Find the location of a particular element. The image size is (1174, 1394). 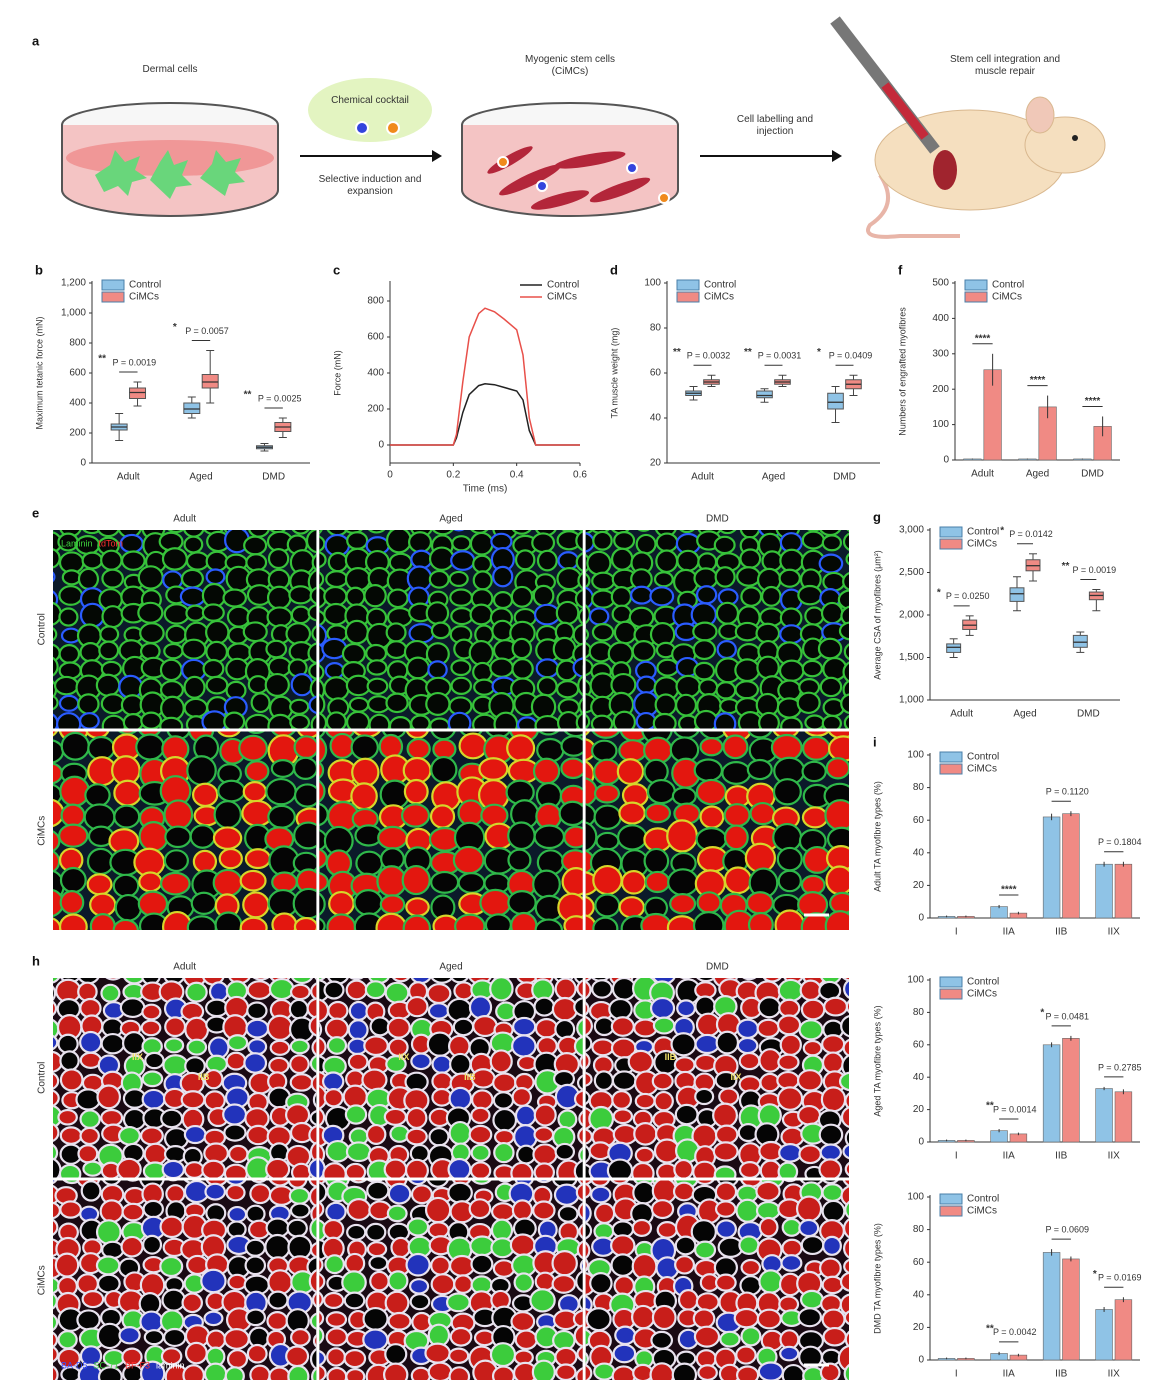

line-series is located at coordinates (485, 376).